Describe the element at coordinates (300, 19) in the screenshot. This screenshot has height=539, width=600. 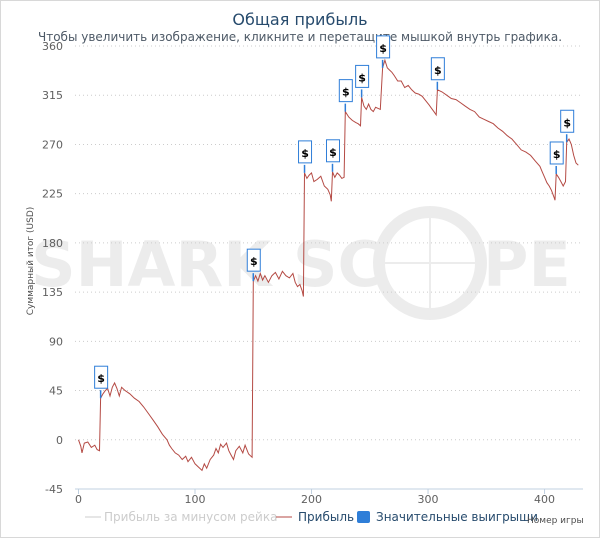
I see `chart-title: Общая прибыль` at that location.